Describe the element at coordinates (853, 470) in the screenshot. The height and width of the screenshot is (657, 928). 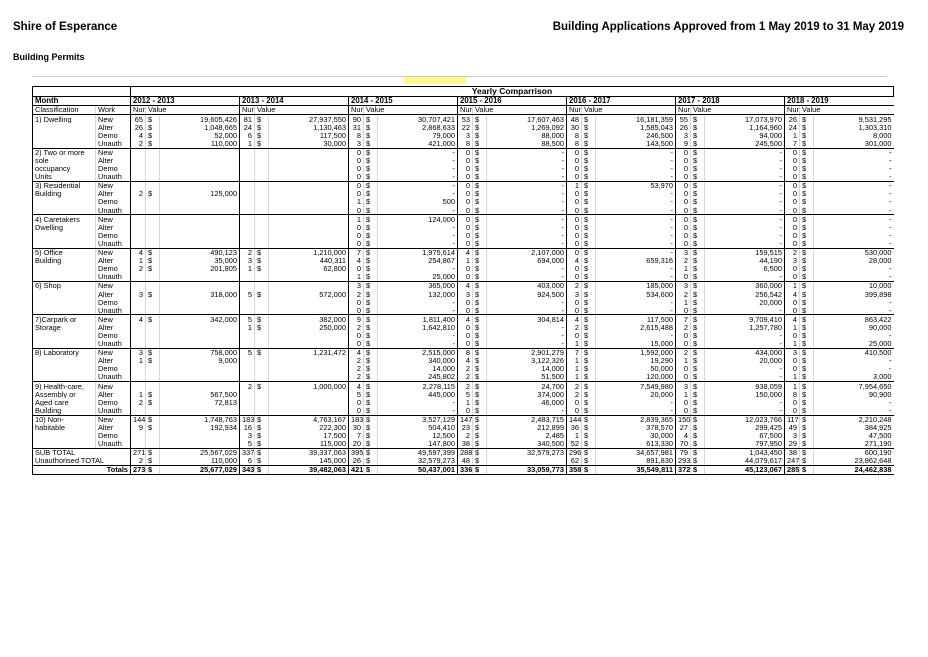
I see `value-cell: 24,462,838` at that location.